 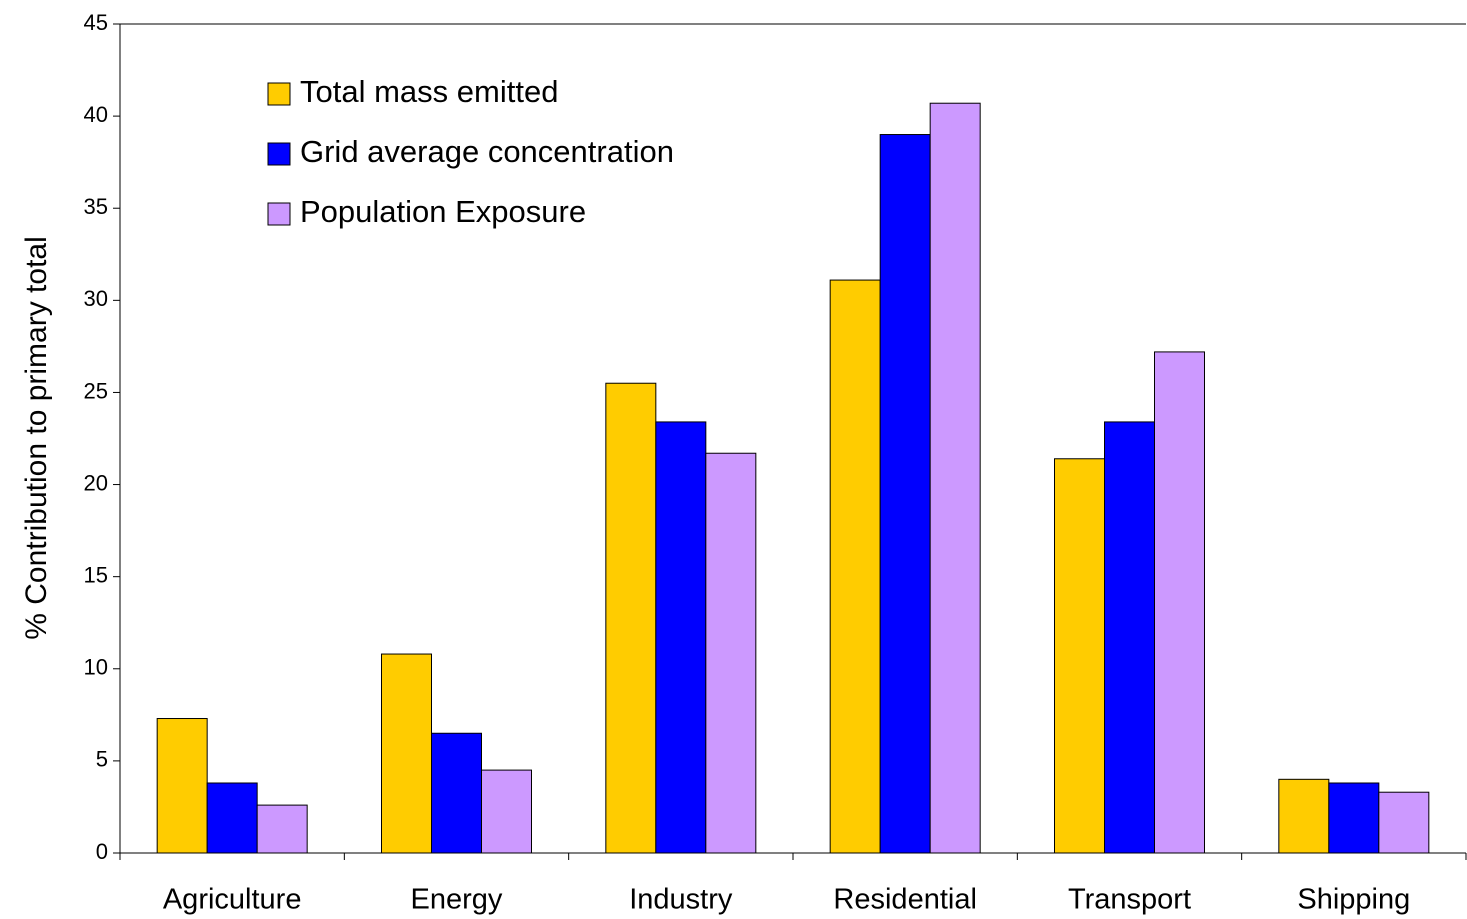 I want to click on y-tick-label: 25, so click(x=96, y=390).